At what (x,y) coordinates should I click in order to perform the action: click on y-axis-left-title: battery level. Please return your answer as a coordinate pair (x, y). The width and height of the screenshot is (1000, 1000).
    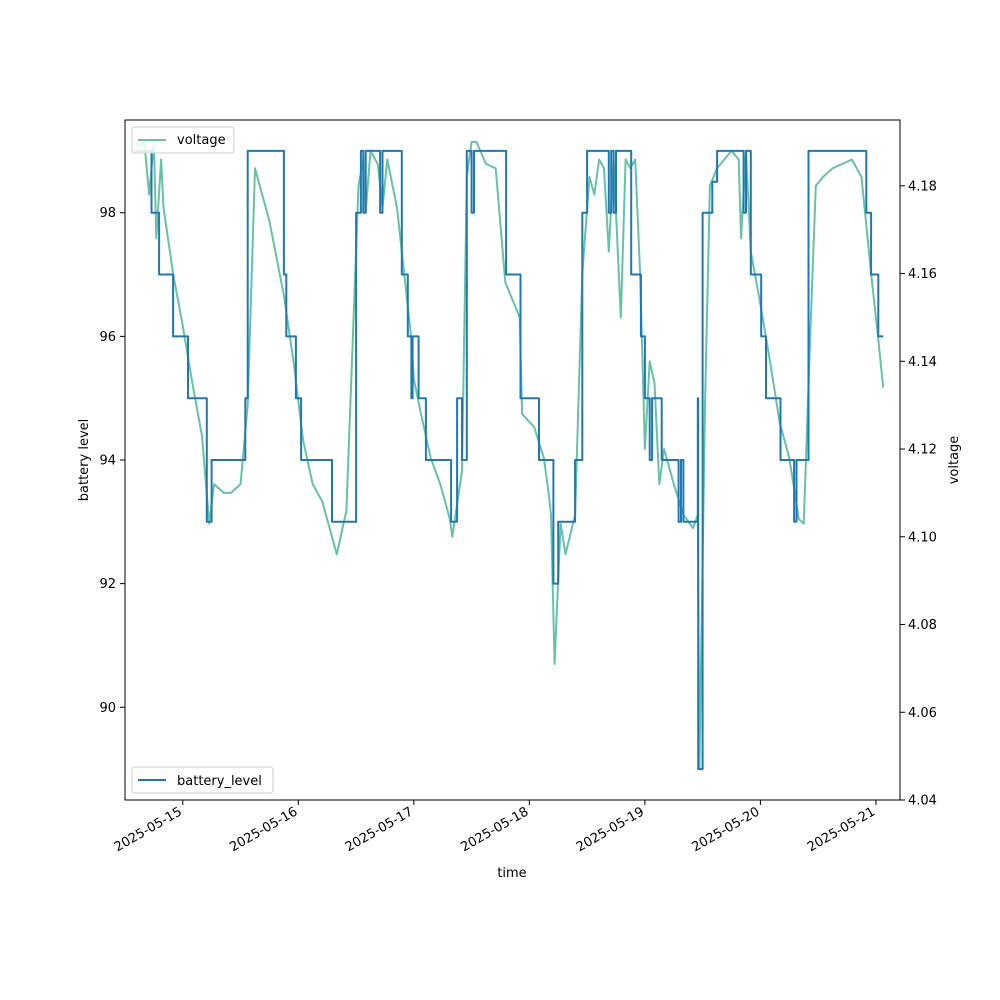
    Looking at the image, I should click on (84, 460).